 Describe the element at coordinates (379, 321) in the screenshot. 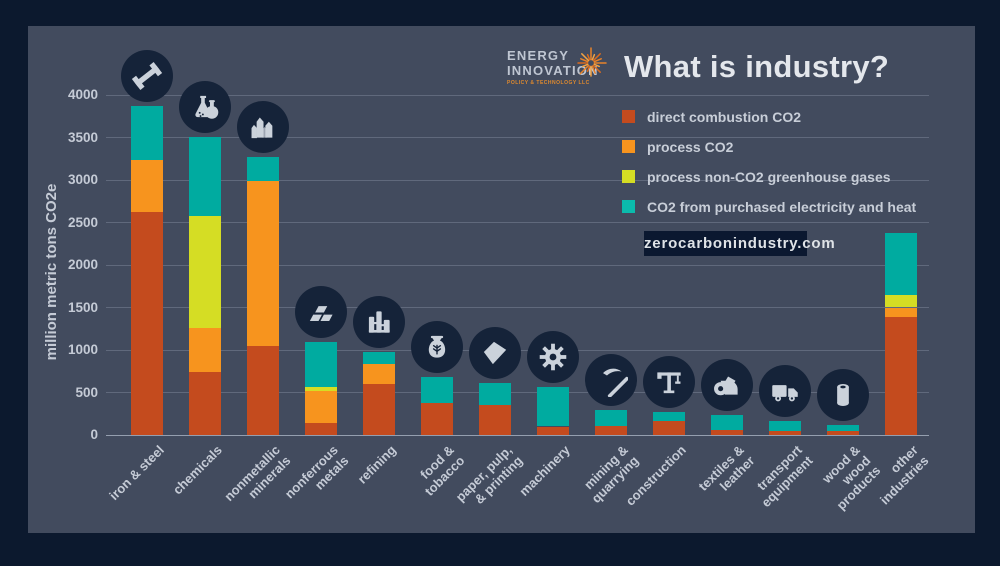

I see `refinery-icon` at that location.